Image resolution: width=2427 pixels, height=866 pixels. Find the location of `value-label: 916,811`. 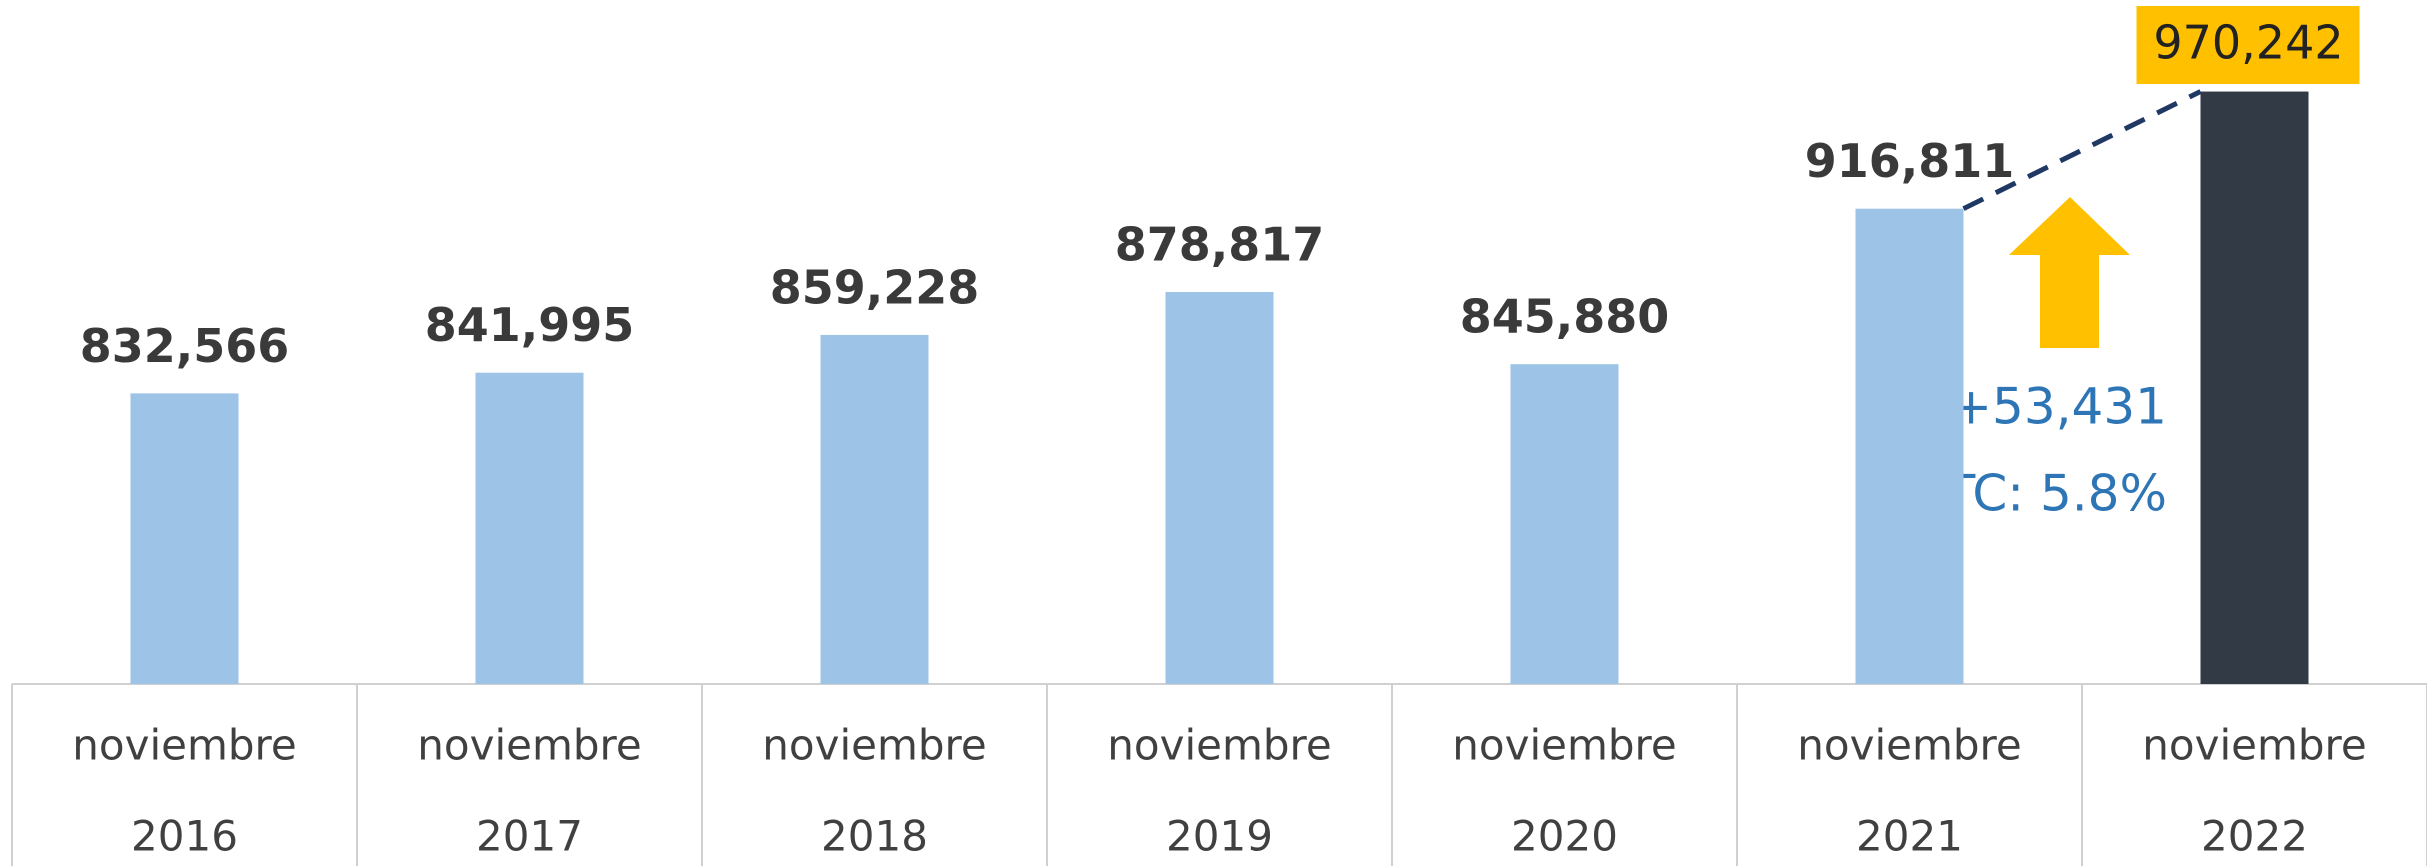

value-label: 916,811 is located at coordinates (1910, 161).